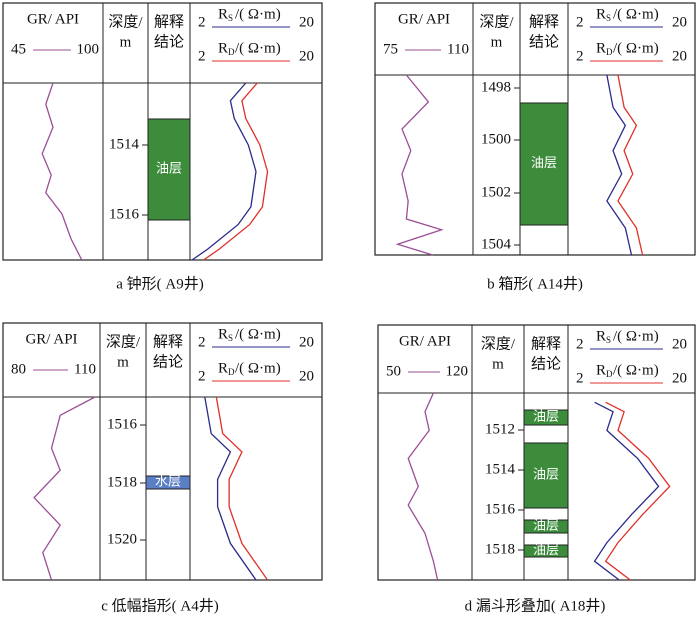 This screenshot has width=700, height=619. What do you see at coordinates (496, 192) in the screenshot?
I see `depth-label: 1502` at bounding box center [496, 192].